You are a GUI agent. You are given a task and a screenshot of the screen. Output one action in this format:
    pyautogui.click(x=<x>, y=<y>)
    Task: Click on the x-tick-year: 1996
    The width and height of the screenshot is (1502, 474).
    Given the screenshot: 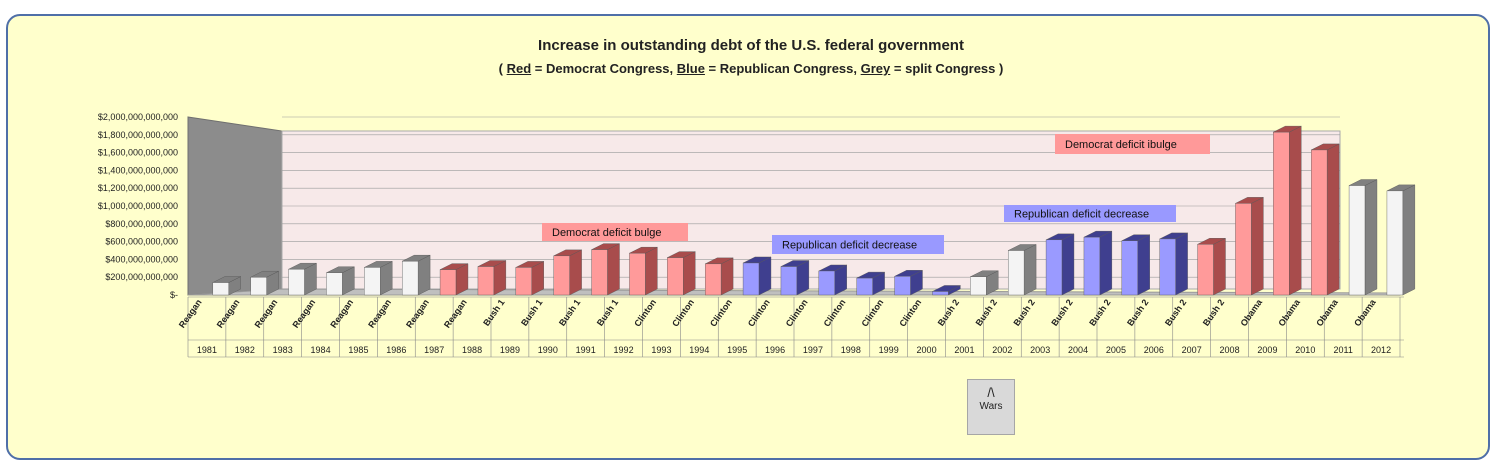 What is the action you would take?
    pyautogui.click(x=775, y=350)
    